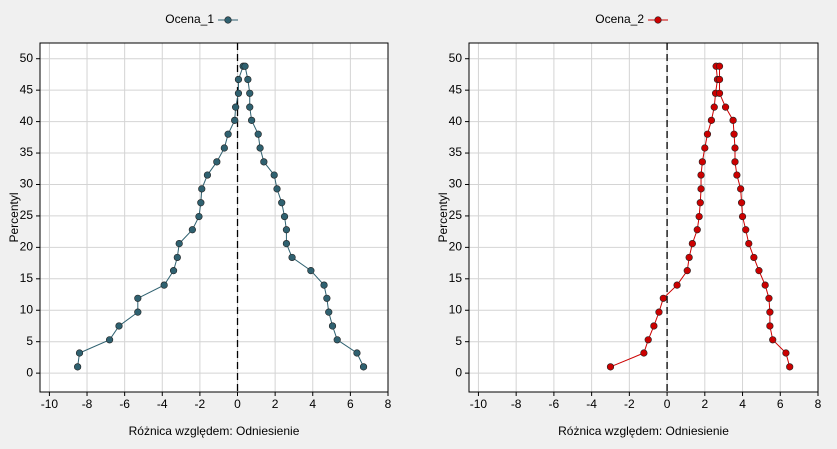 Image resolution: width=837 pixels, height=449 pixels. What do you see at coordinates (27, 152) in the screenshot?
I see `y-tick-label: 35` at bounding box center [27, 152].